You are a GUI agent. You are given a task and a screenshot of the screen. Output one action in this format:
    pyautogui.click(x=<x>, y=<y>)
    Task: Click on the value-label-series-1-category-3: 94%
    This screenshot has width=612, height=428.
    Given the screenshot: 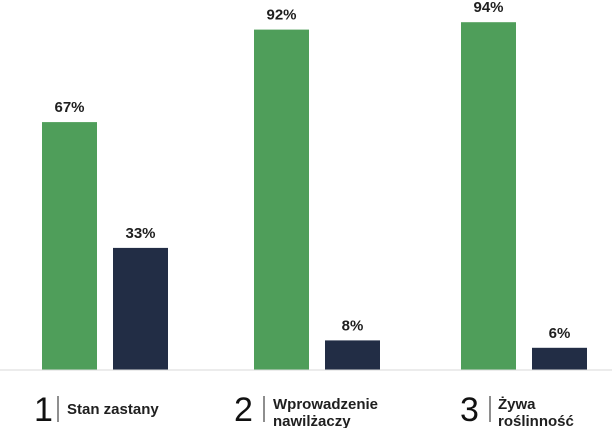 What is the action you would take?
    pyautogui.click(x=488, y=8)
    